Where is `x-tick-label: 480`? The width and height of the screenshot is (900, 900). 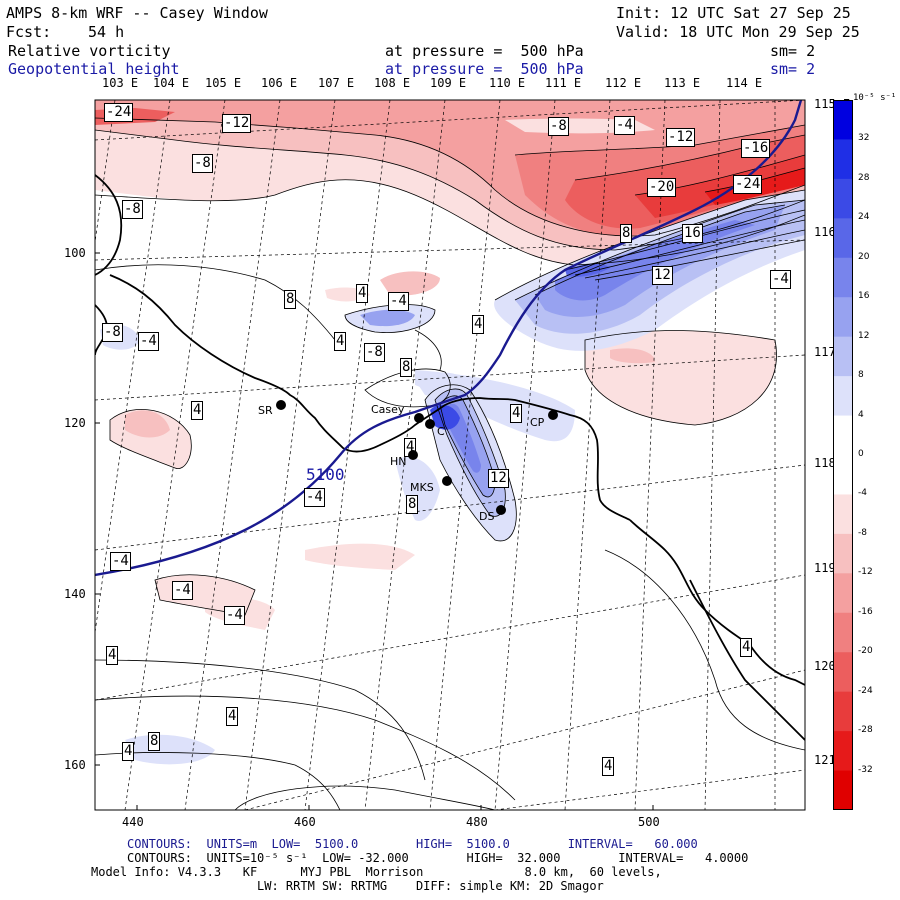
x-tick-label: 480 is located at coordinates (477, 822).